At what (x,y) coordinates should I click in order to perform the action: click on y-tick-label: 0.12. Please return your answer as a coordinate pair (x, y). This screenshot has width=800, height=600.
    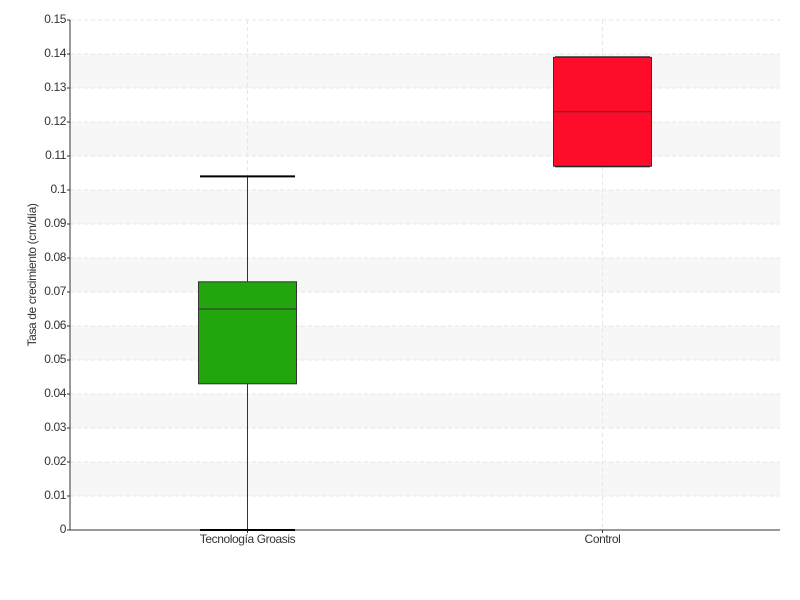
    Looking at the image, I should click on (55, 121).